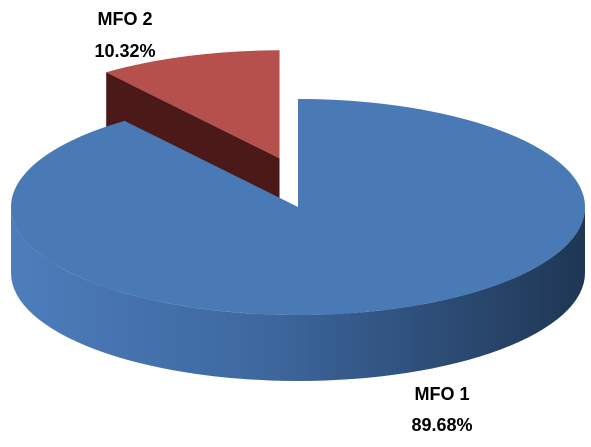 The width and height of the screenshot is (591, 447). Describe the element at coordinates (441, 394) in the screenshot. I see `slice-label-mfo-1: MFO 1` at that location.